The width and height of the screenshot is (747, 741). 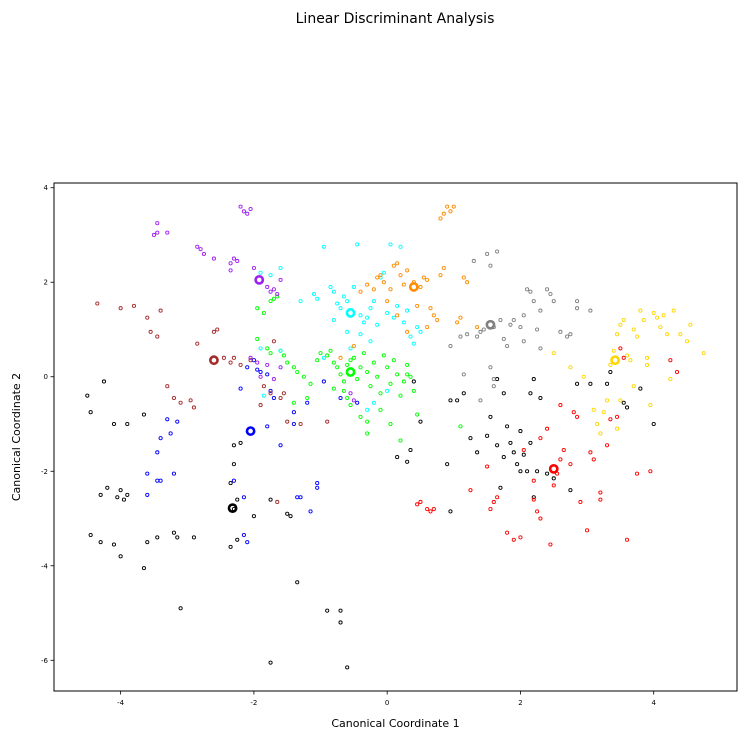 What do you see at coordinates (46, 188) in the screenshot?
I see `y-tick-label: 4` at bounding box center [46, 188].